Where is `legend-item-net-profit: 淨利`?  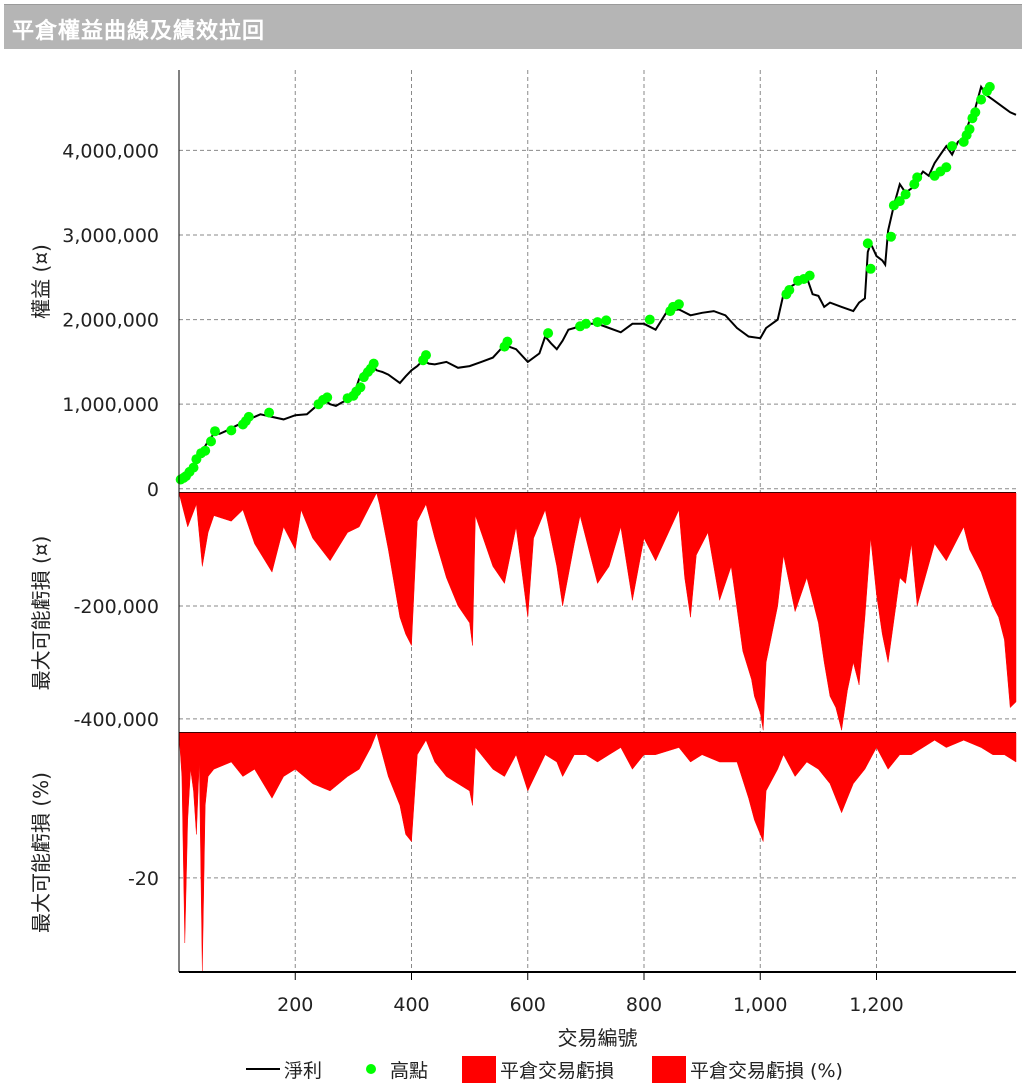
legend-item-net-profit: 淨利 is located at coordinates (284, 1069).